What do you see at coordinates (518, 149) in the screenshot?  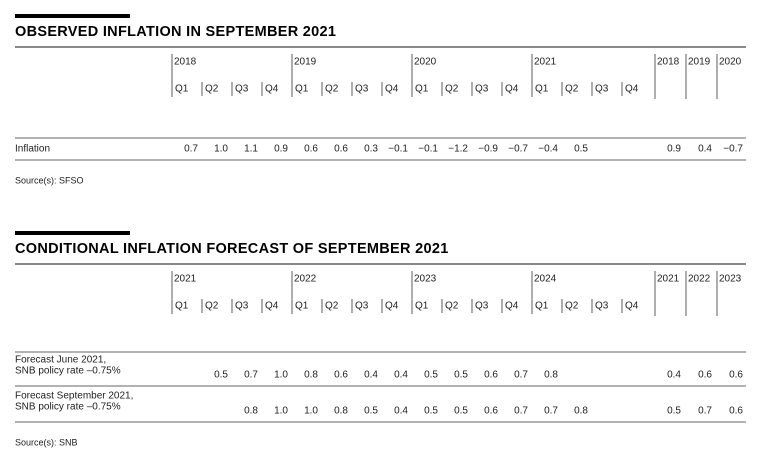 I see `cell-value: −0.7` at bounding box center [518, 149].